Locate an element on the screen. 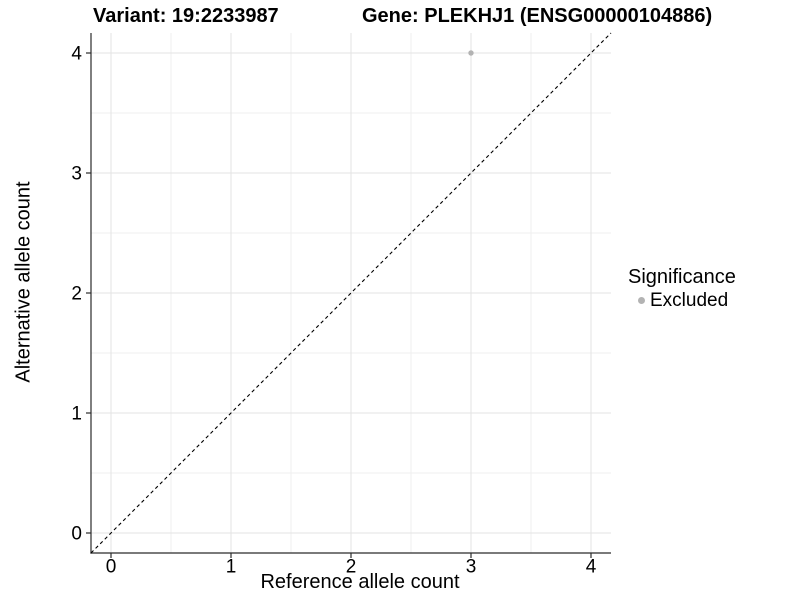 Image resolution: width=800 pixels, height=600 pixels. data-point is located at coordinates (471, 53).